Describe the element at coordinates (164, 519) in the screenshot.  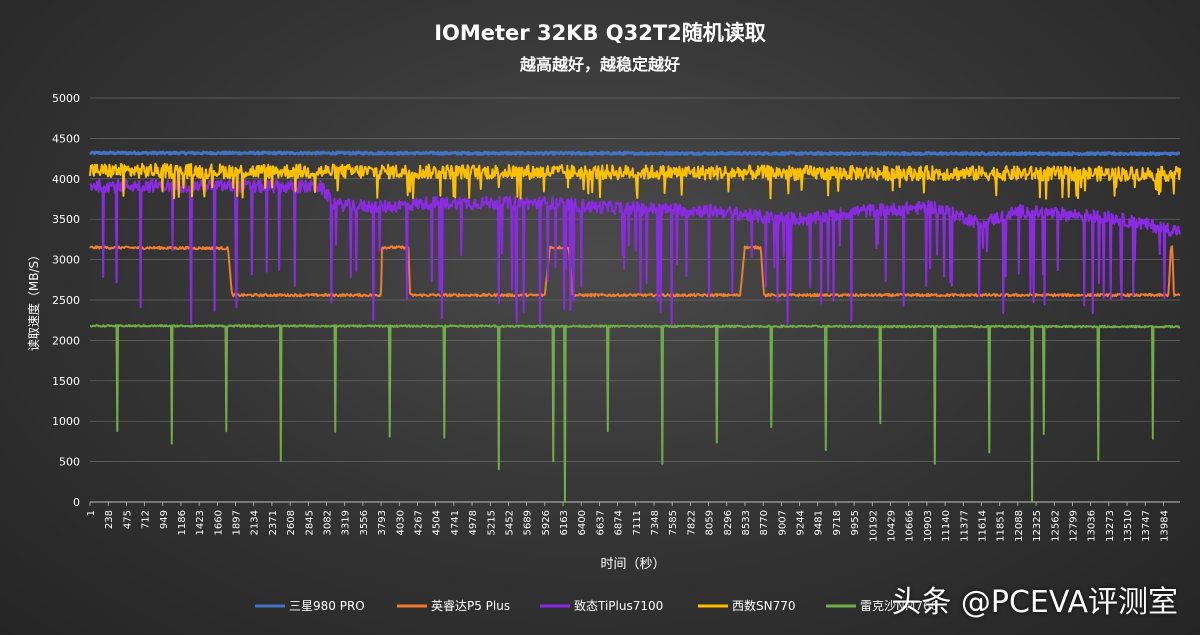
I see `x-tick-label: 949` at that location.